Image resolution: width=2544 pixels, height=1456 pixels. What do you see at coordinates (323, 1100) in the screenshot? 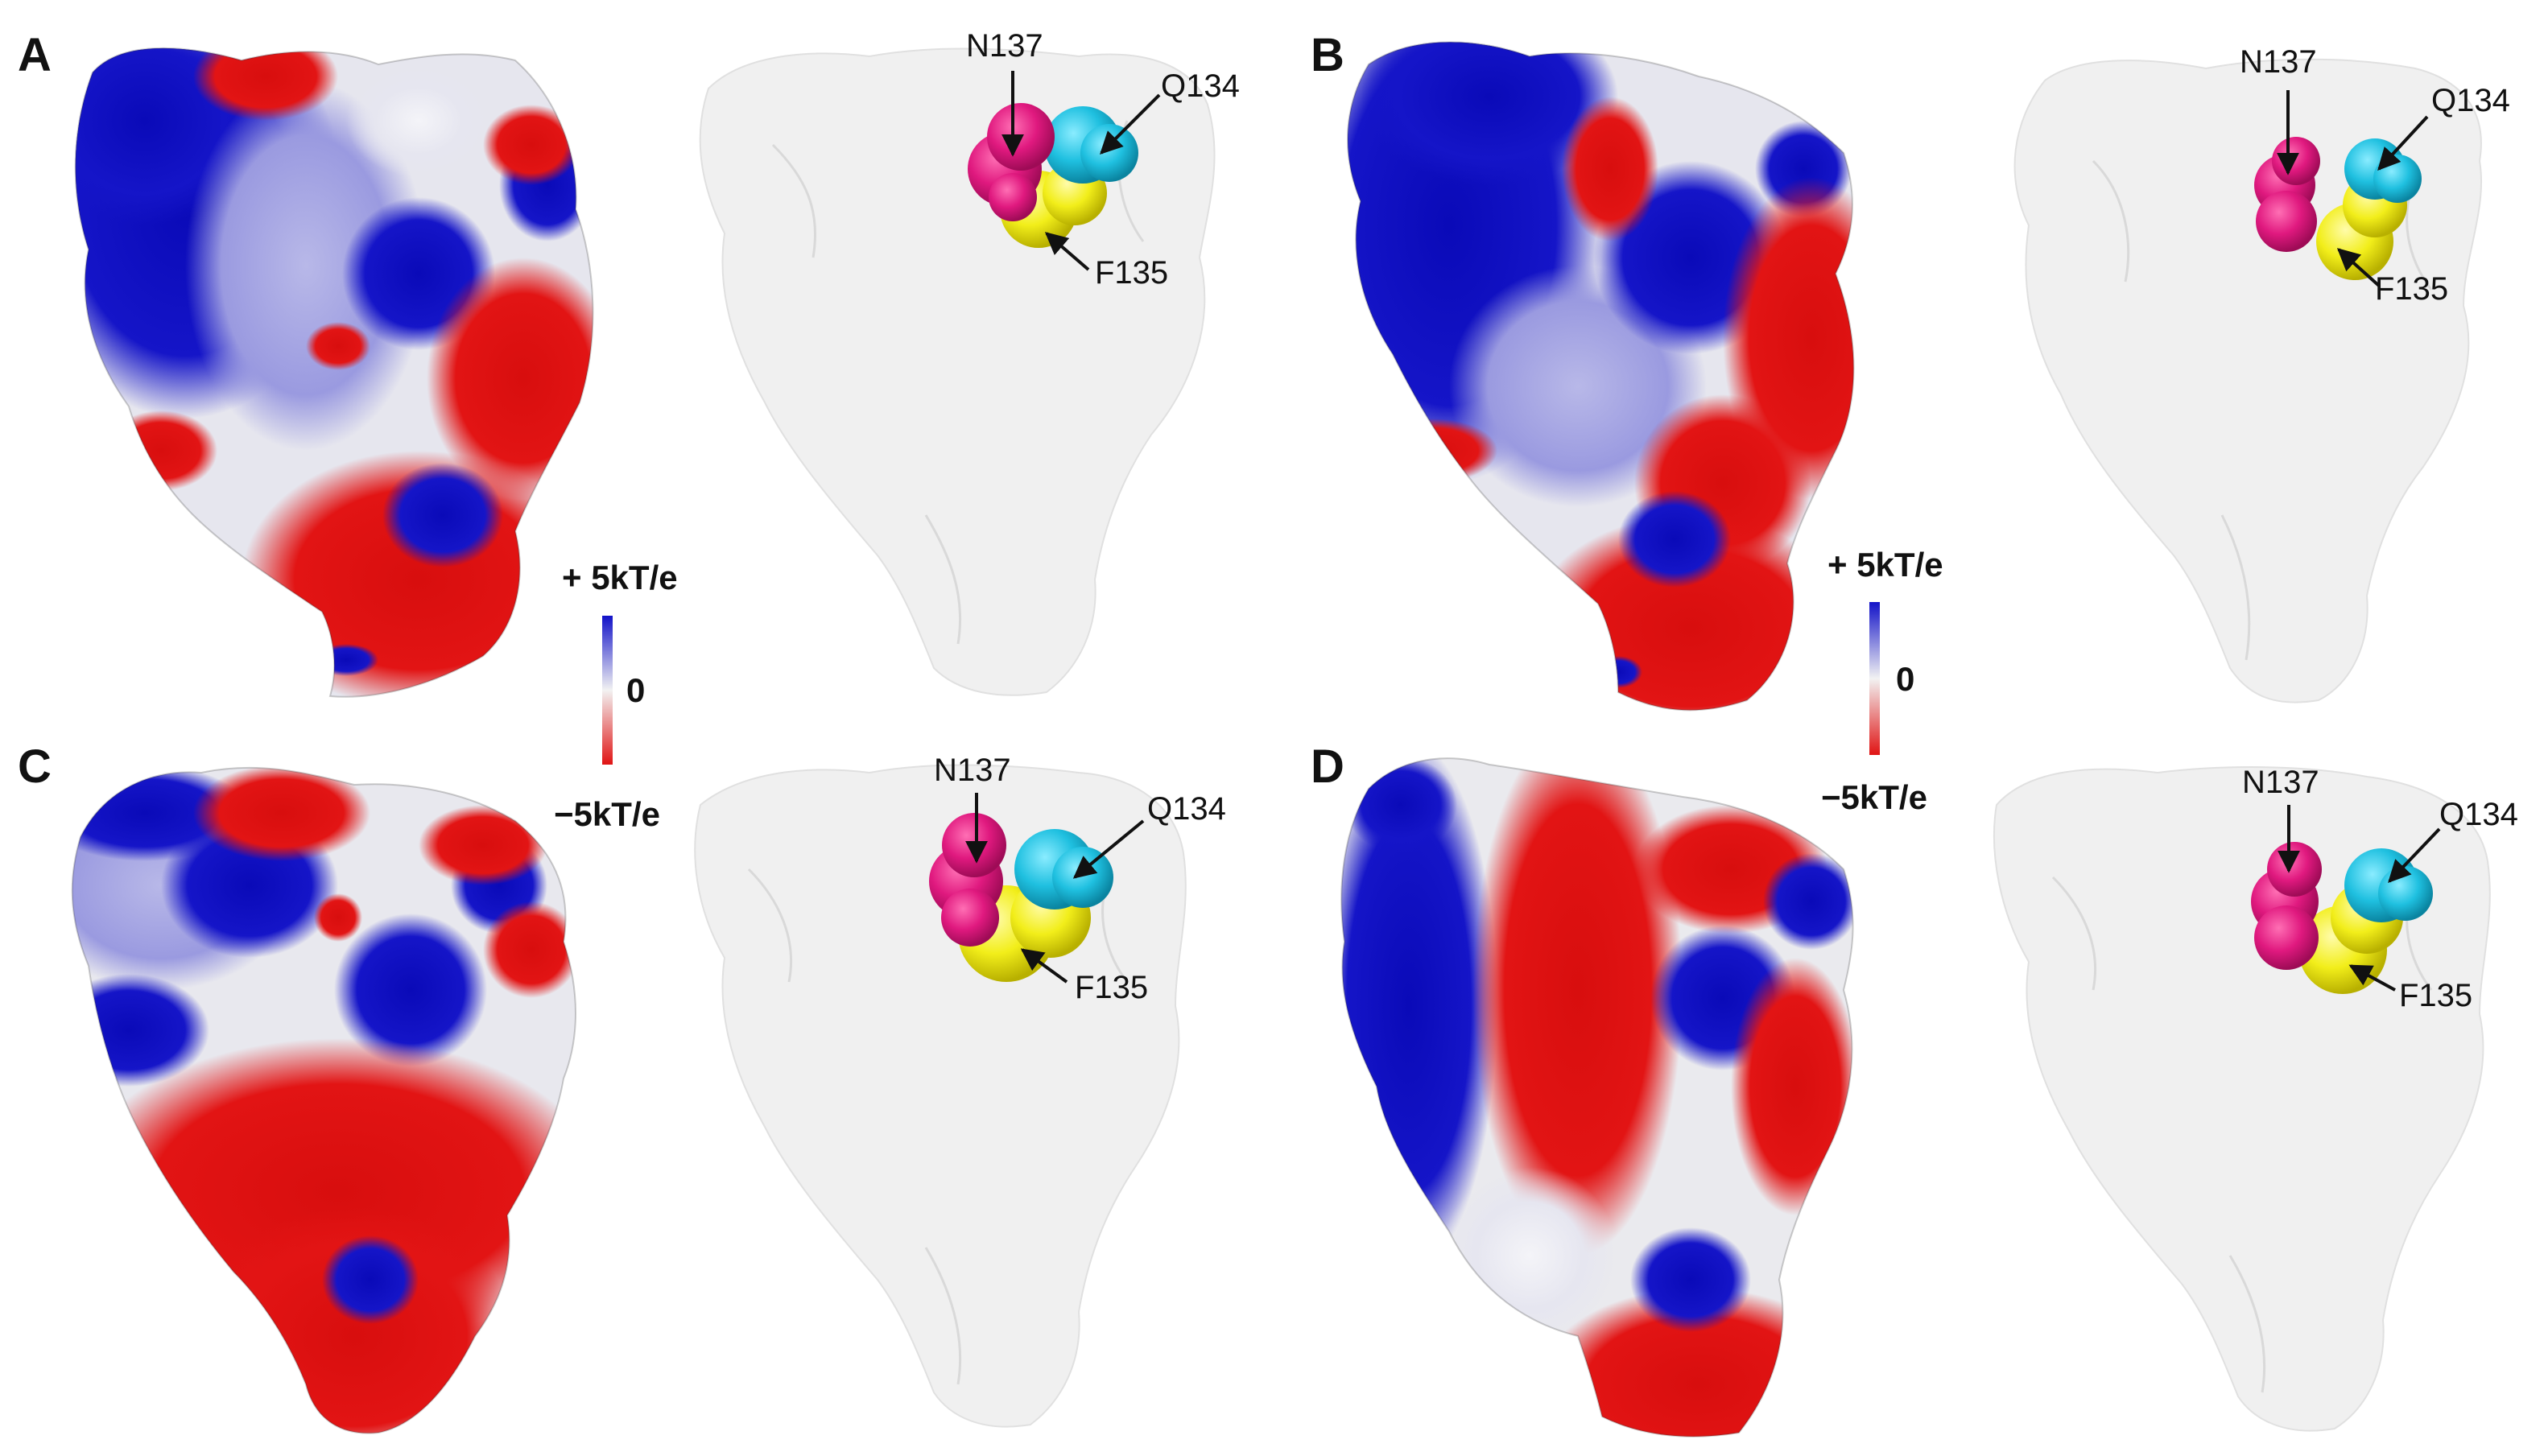
I see `panel-c-surface` at bounding box center [323, 1100].